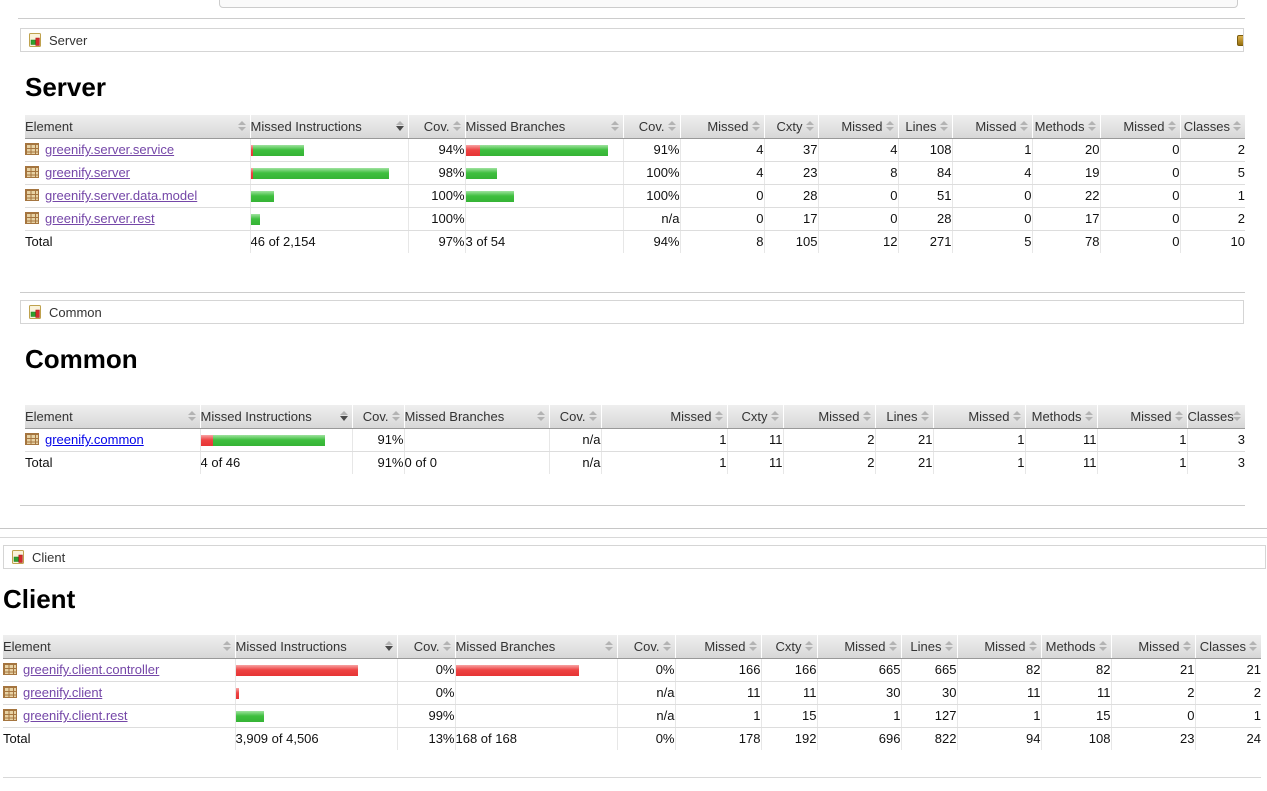  Describe the element at coordinates (1075, 670) in the screenshot. I see `methods: 82` at that location.